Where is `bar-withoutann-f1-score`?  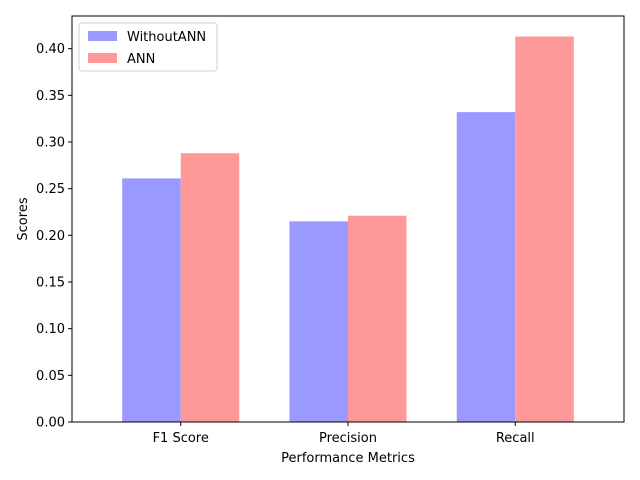
bar-withoutann-f1-score is located at coordinates (151, 300).